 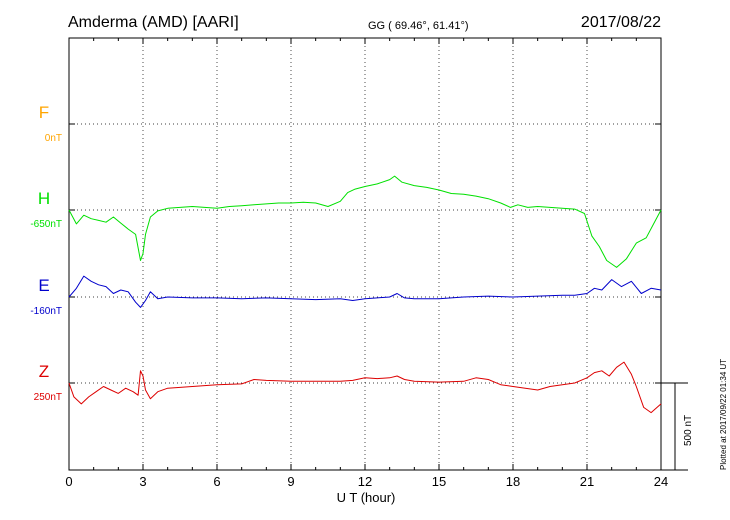 What do you see at coordinates (621, 22) in the screenshot?
I see `chart-date: 2017/08/22` at bounding box center [621, 22].